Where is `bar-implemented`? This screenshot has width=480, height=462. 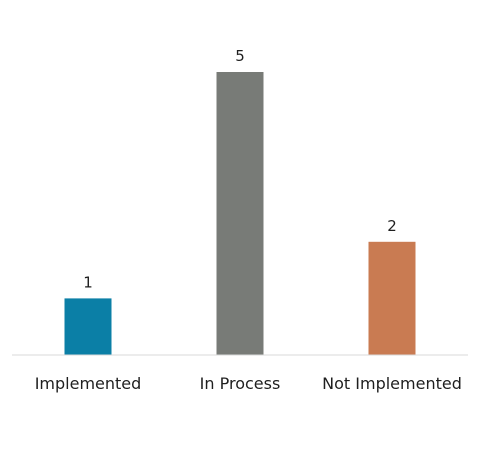 bar-implemented is located at coordinates (88, 326).